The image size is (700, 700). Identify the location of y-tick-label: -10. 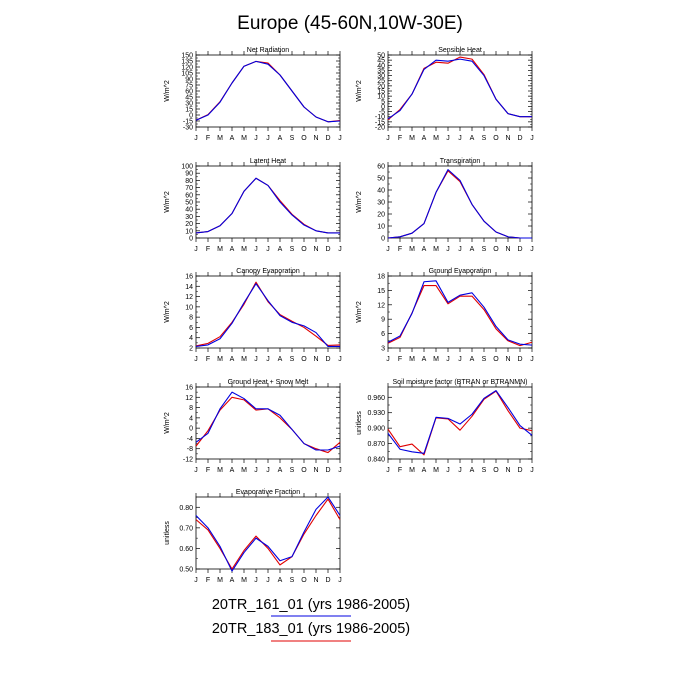
(380, 117).